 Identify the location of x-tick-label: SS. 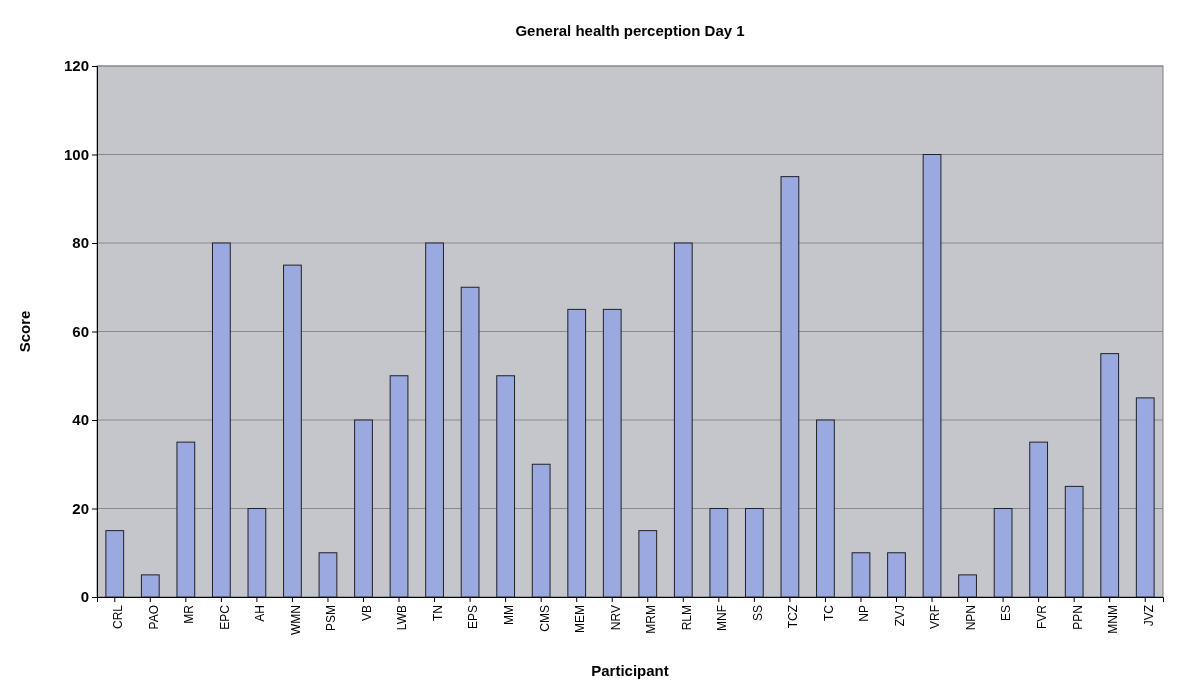
(757, 613).